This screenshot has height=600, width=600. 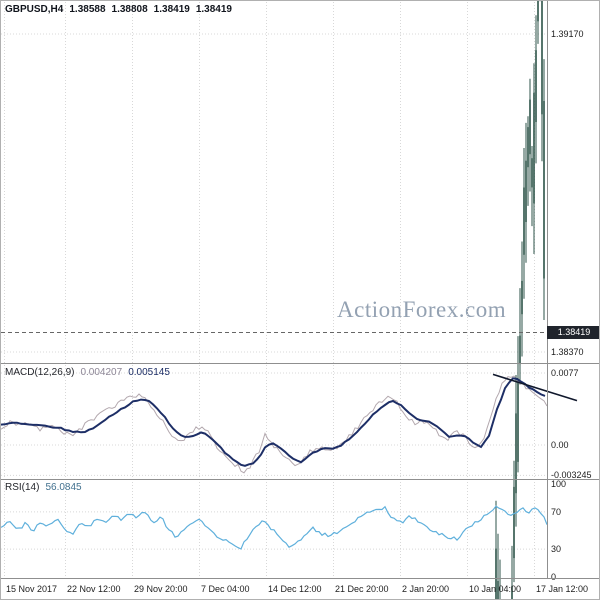 I want to click on macd-signal-line, so click(x=273, y=422).